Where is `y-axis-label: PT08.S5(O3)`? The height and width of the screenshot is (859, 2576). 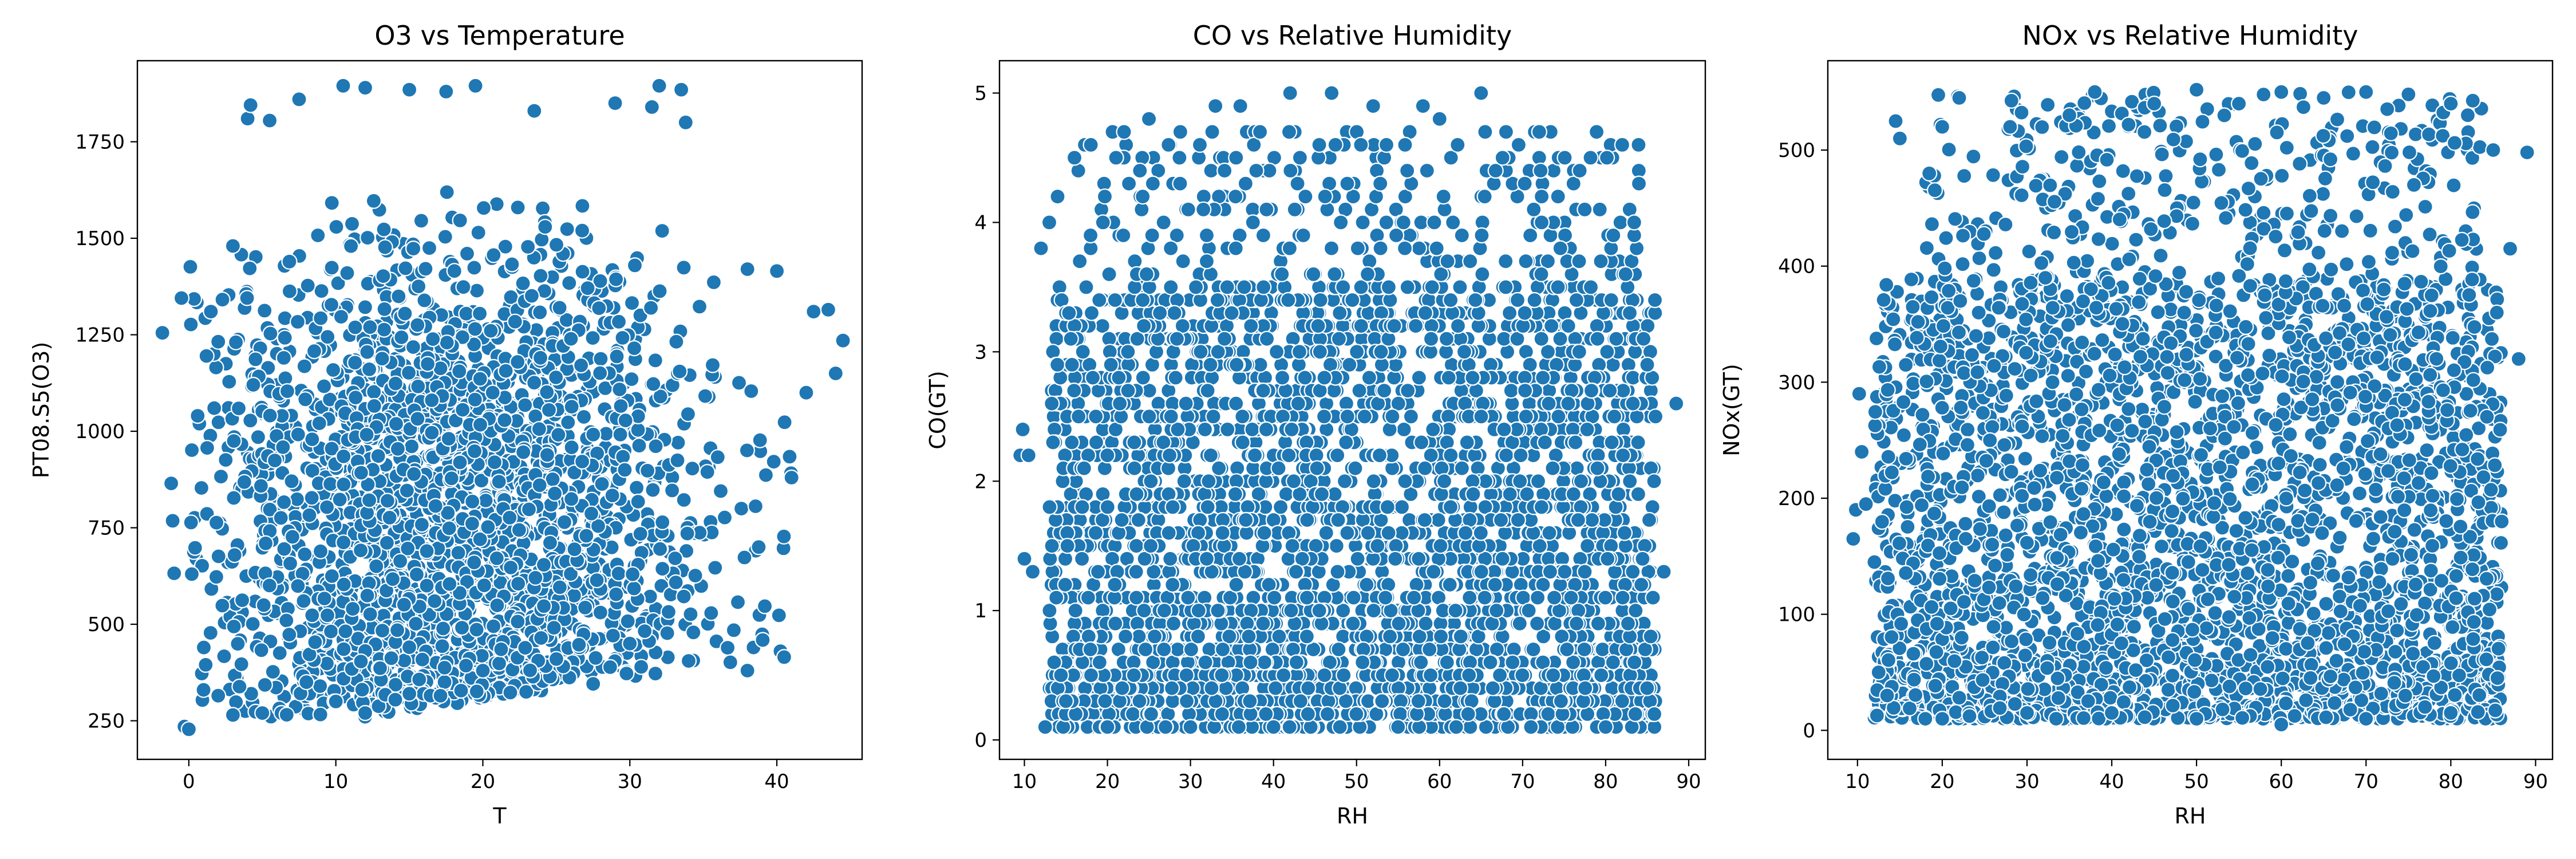 y-axis-label: PT08.S5(O3) is located at coordinates (41, 410).